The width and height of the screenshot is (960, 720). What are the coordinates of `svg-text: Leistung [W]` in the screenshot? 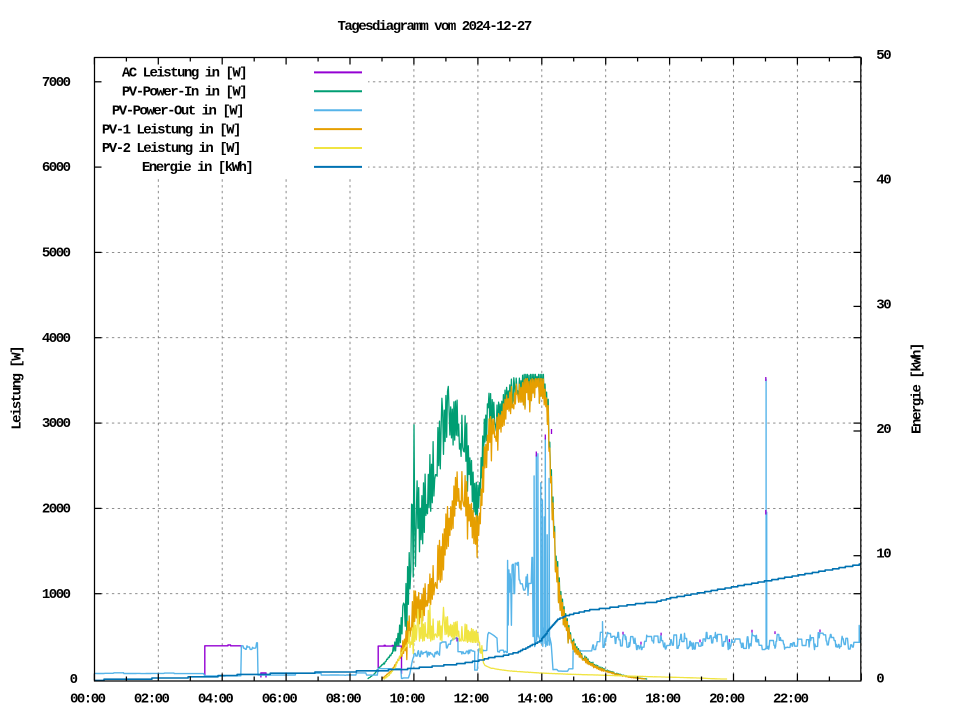 It's located at (18, 388).